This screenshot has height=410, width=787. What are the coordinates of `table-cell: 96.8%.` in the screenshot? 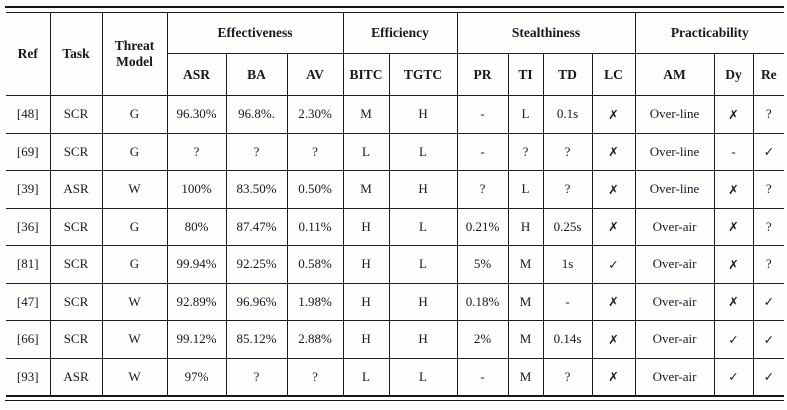 It's located at (256, 114).